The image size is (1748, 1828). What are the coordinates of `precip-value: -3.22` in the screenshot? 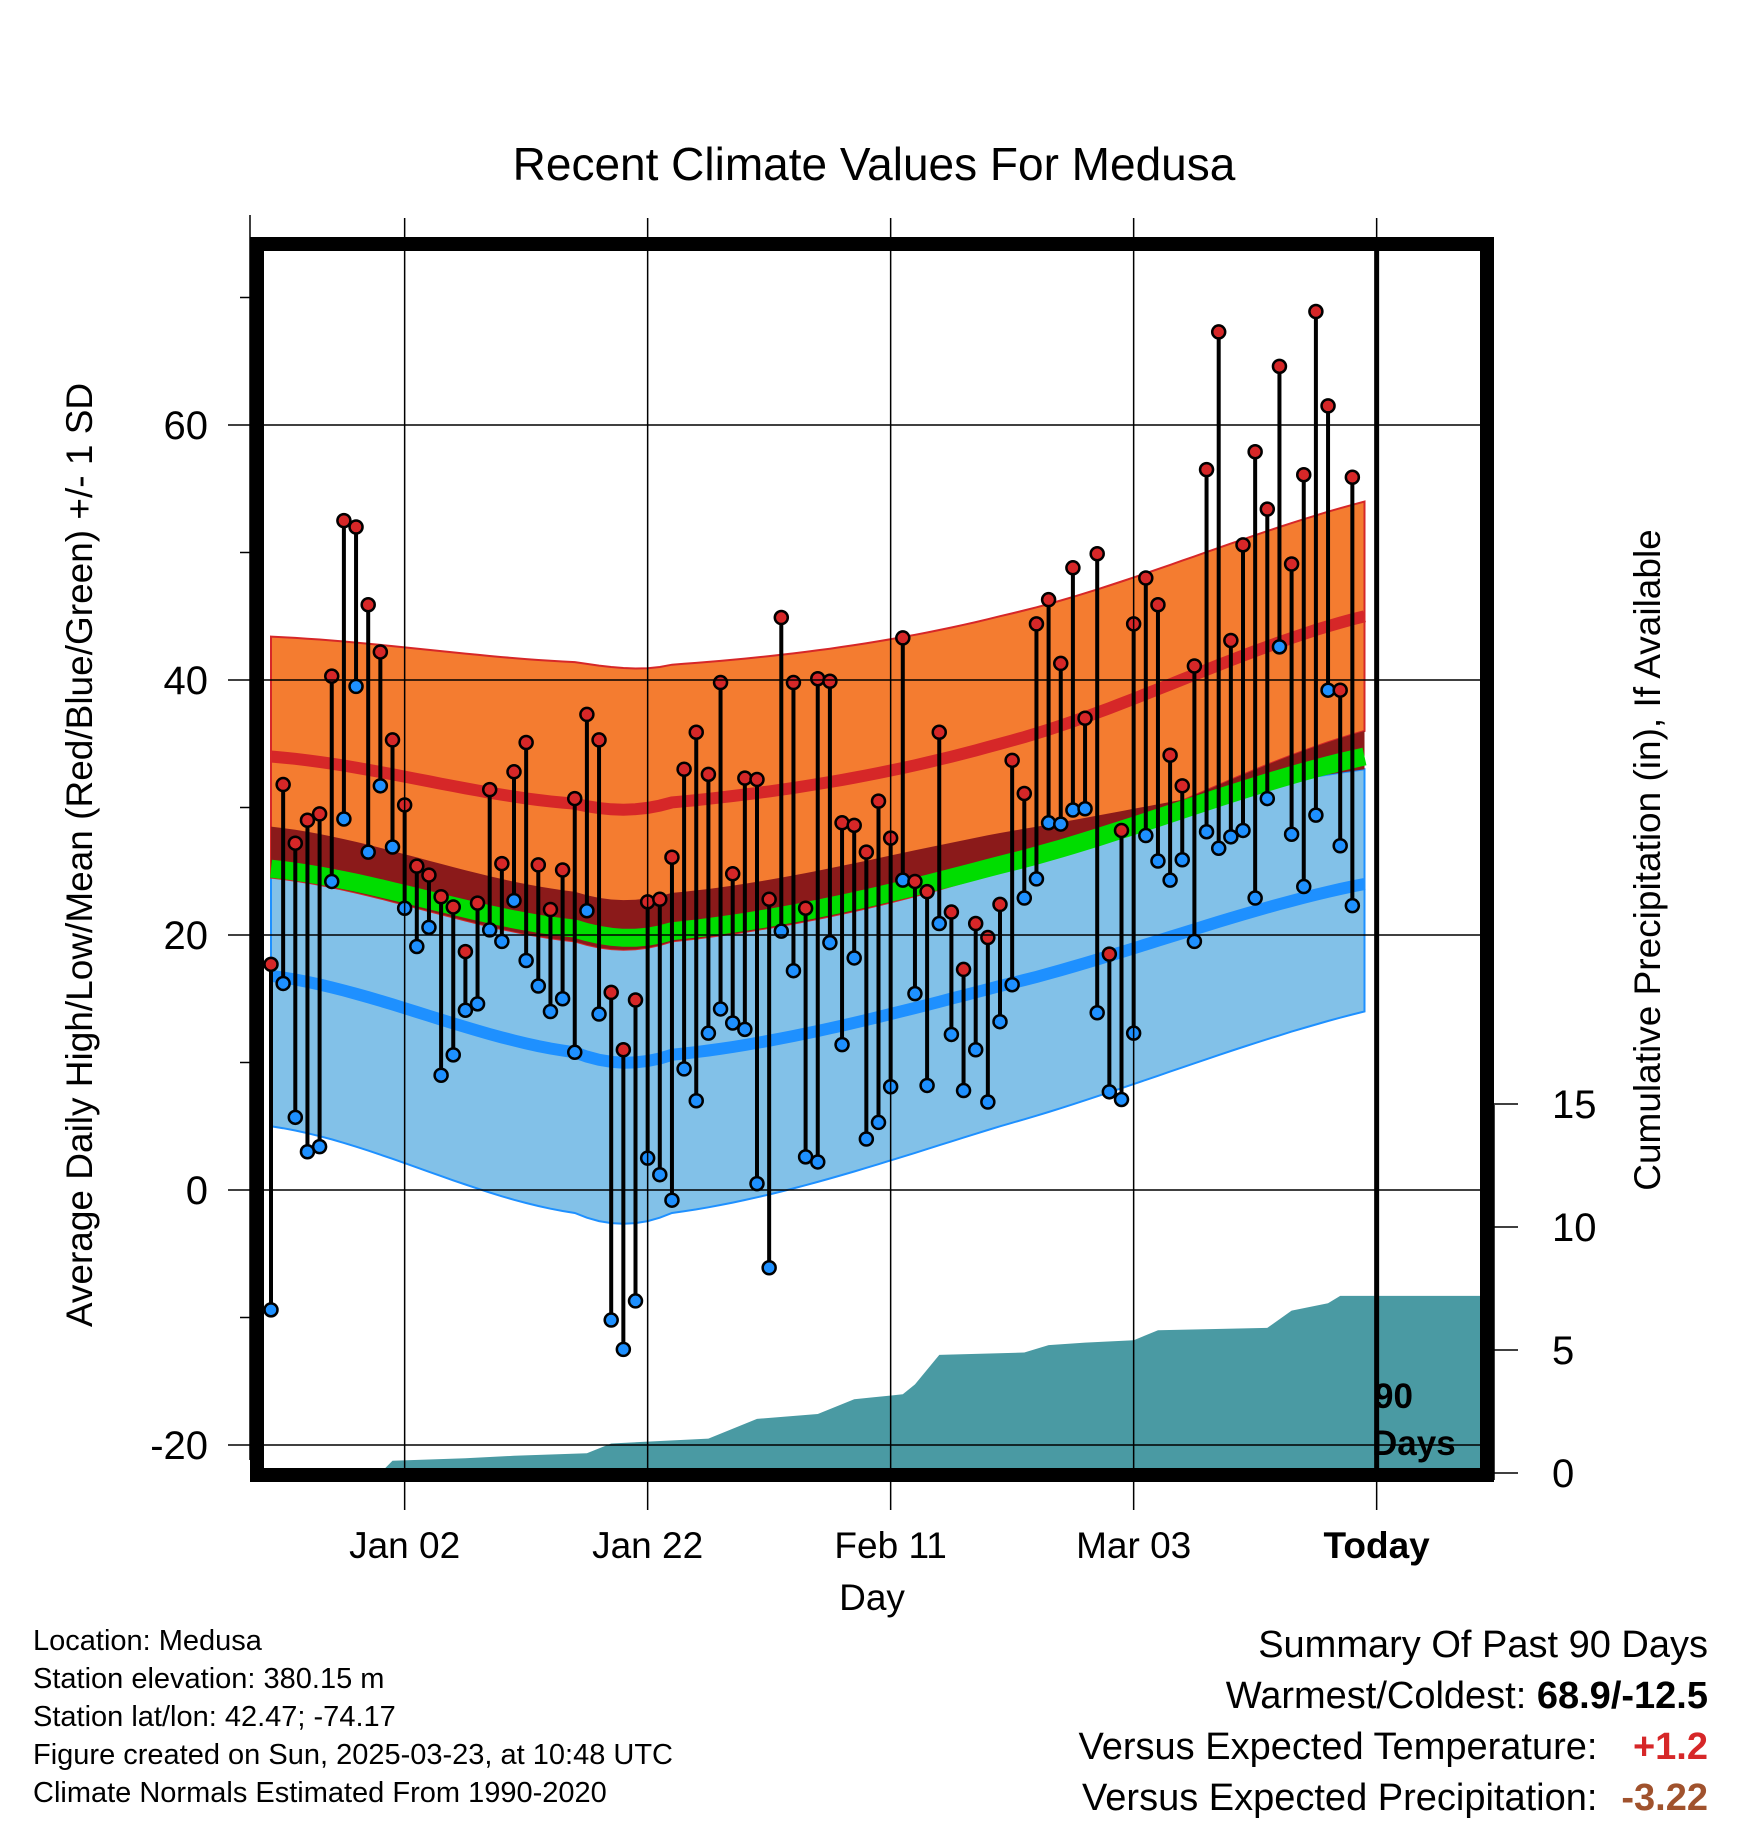 It's located at (1664, 1798).